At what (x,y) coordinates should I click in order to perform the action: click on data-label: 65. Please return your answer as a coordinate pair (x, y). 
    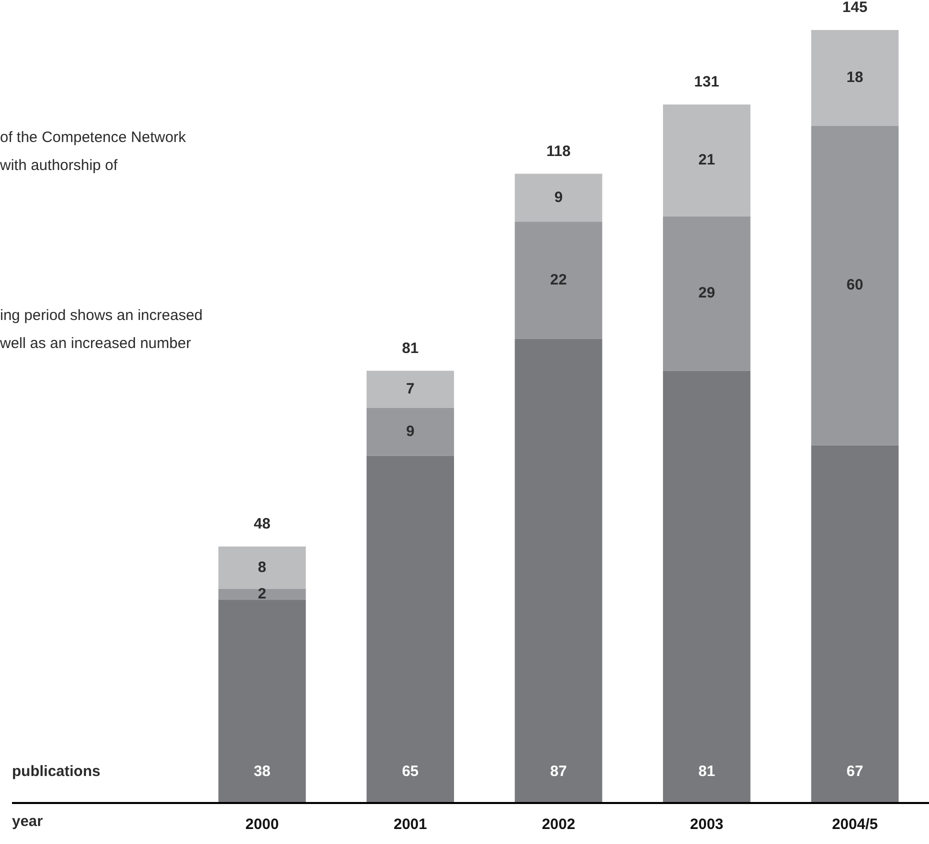
    Looking at the image, I should click on (410, 771).